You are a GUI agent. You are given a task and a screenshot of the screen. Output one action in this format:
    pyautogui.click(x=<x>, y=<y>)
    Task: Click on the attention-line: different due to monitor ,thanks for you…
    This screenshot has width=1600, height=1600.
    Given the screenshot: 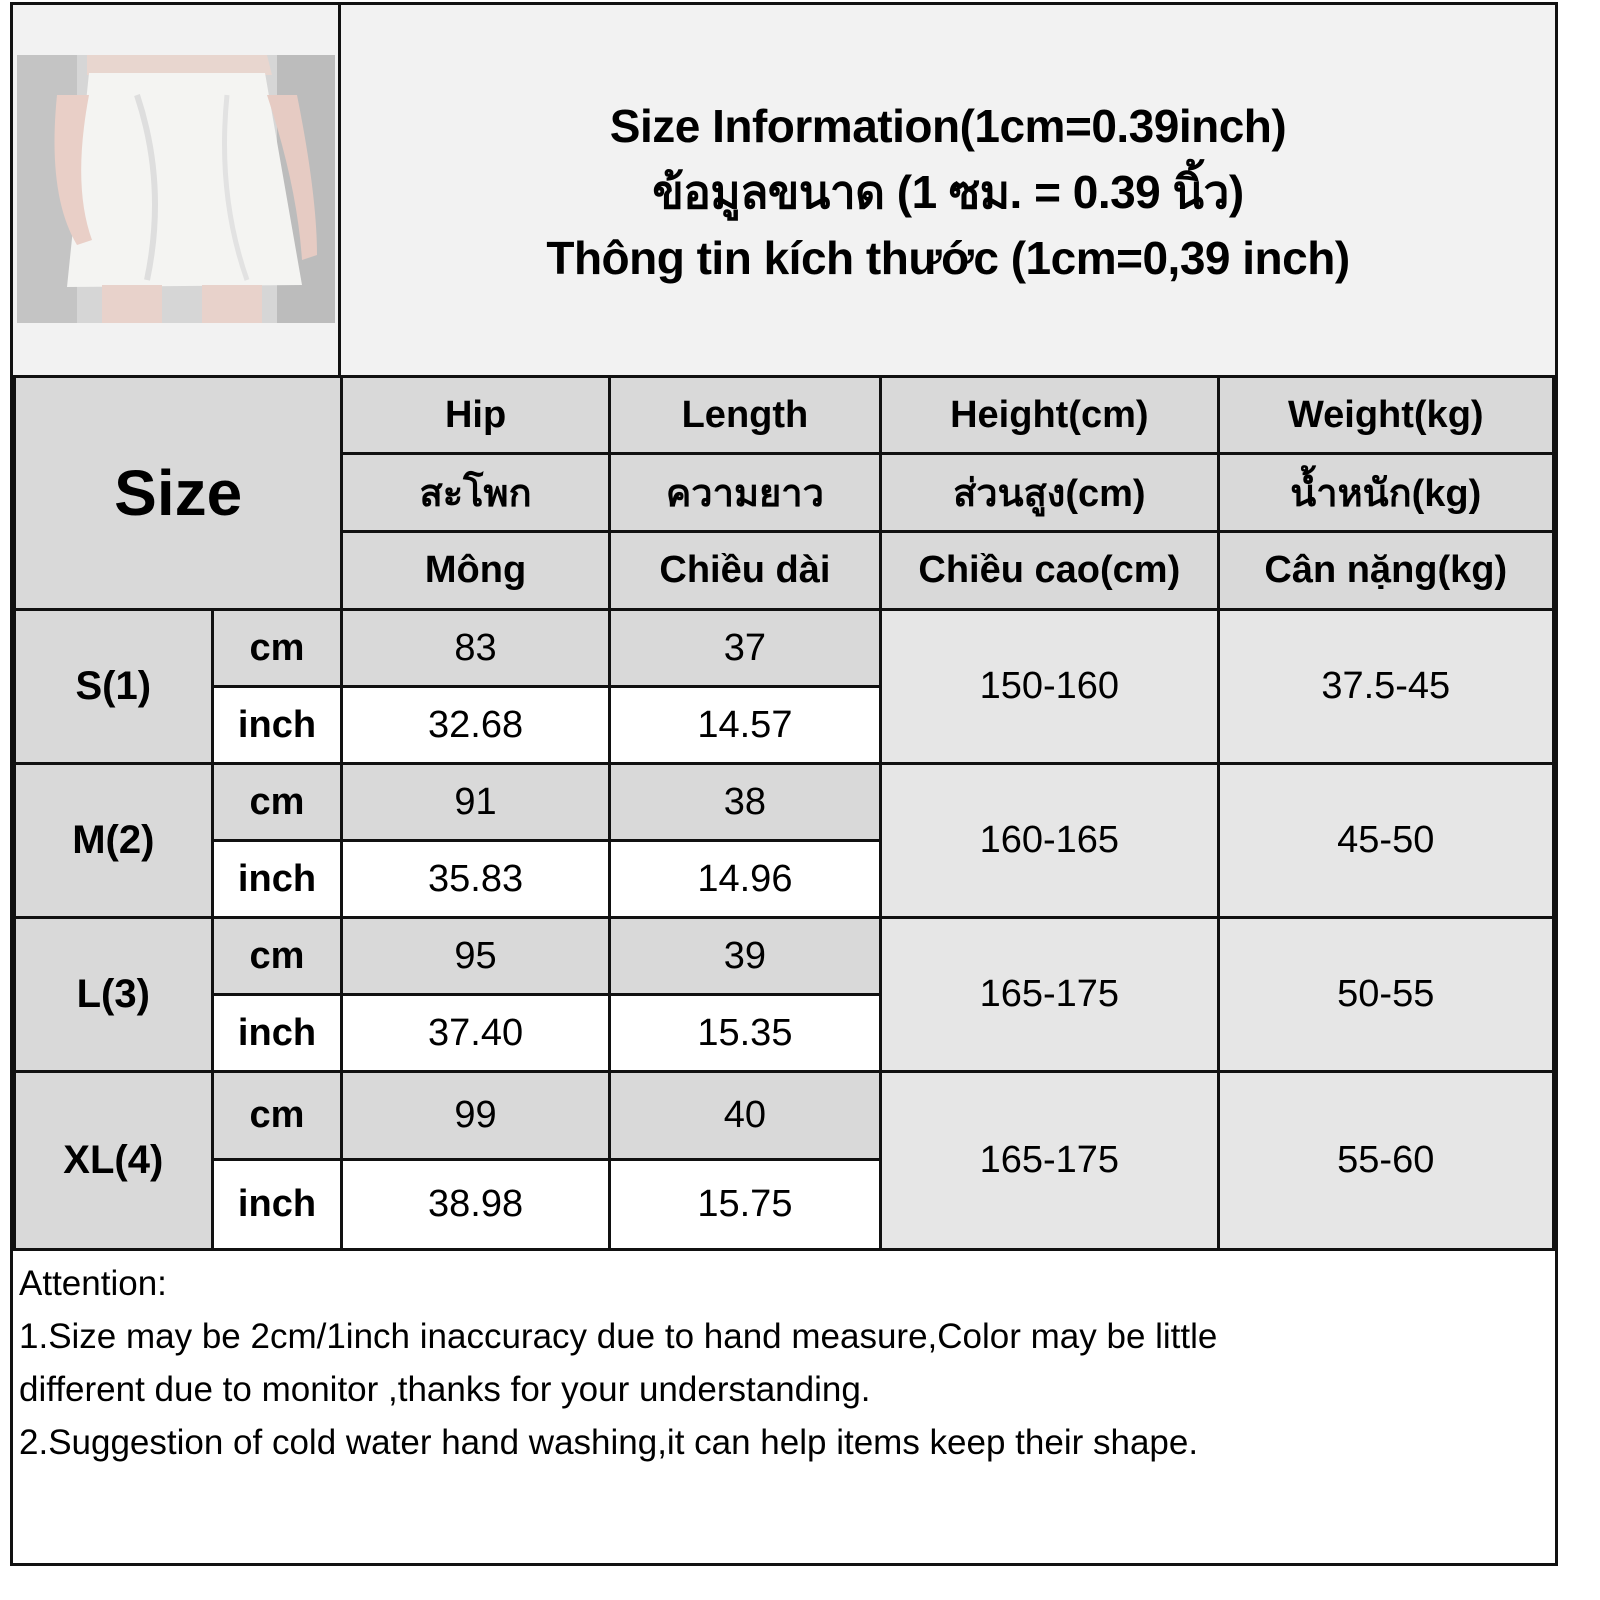 What is the action you would take?
    pyautogui.click(x=445, y=1389)
    